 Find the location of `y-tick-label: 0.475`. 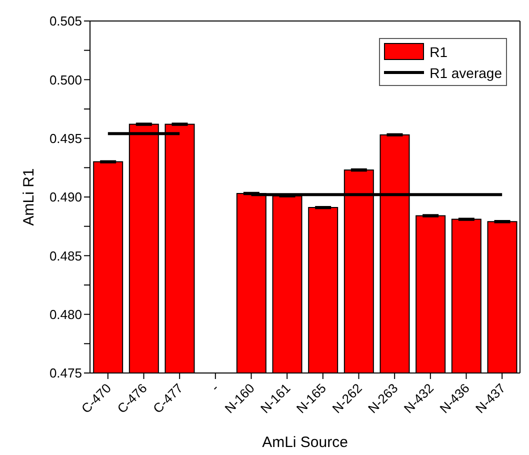

y-tick-label: 0.475 is located at coordinates (65, 373).